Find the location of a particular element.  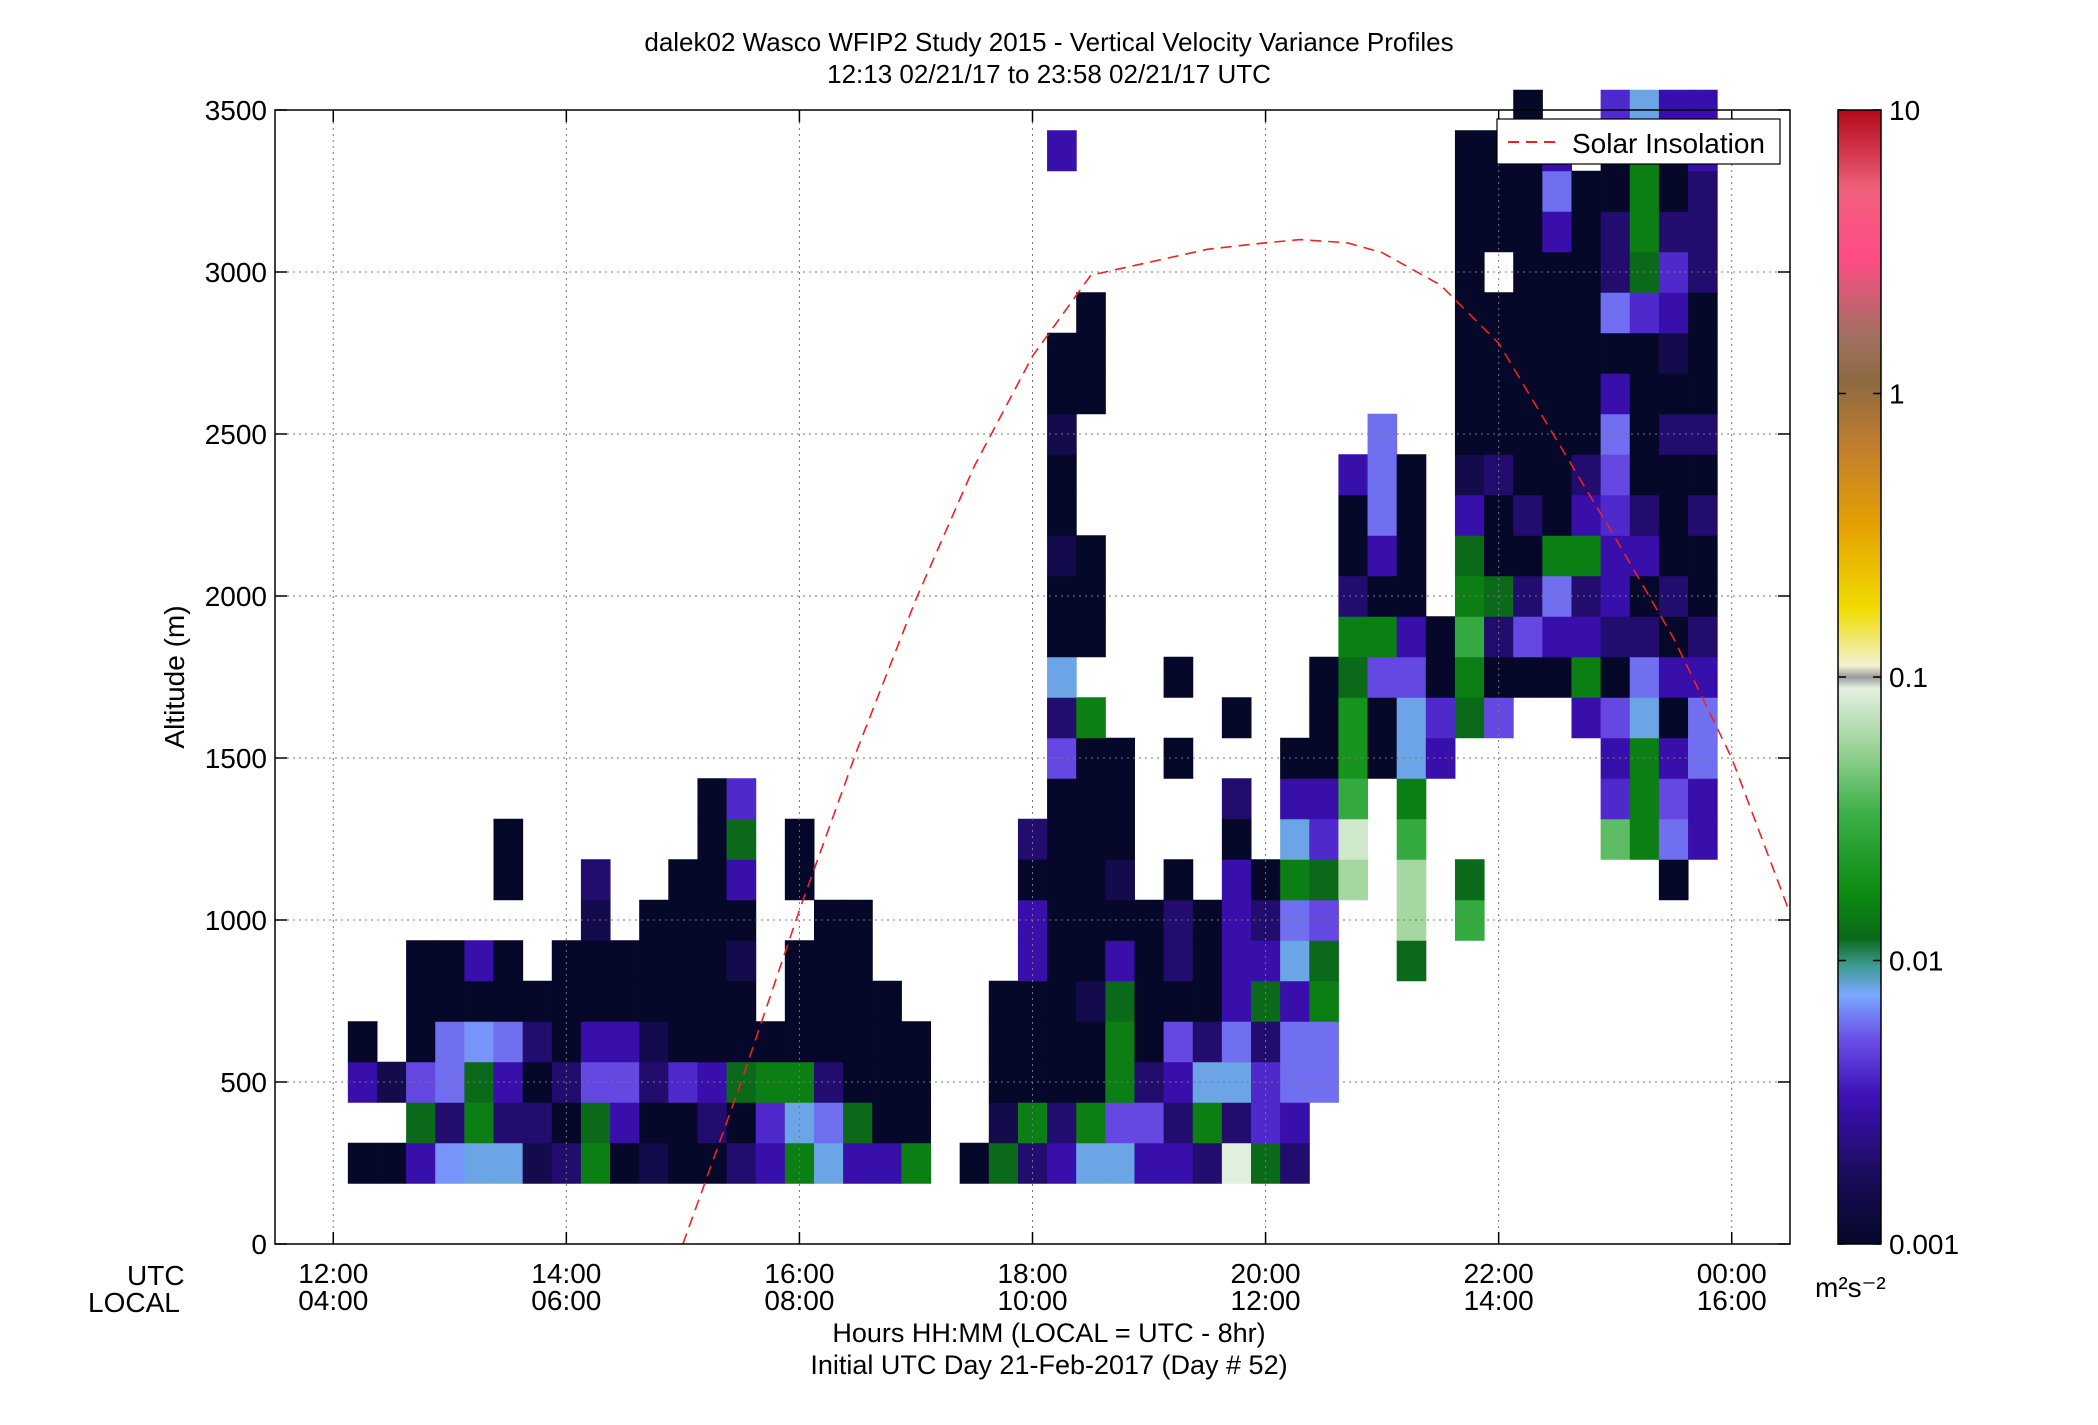

x-tick-label-local: 04:00 is located at coordinates (333, 1300).